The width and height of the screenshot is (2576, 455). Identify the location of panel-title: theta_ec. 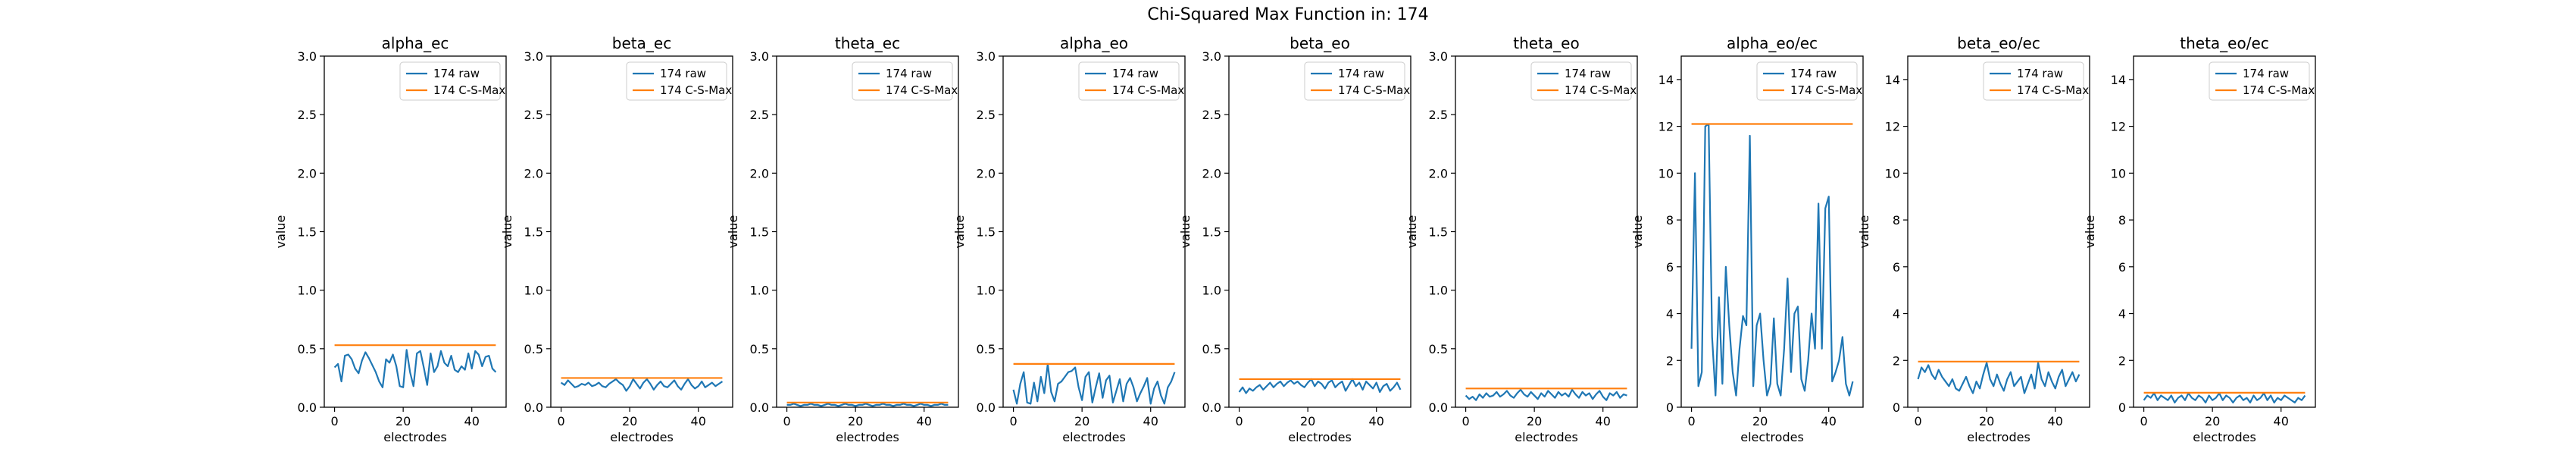
(867, 43).